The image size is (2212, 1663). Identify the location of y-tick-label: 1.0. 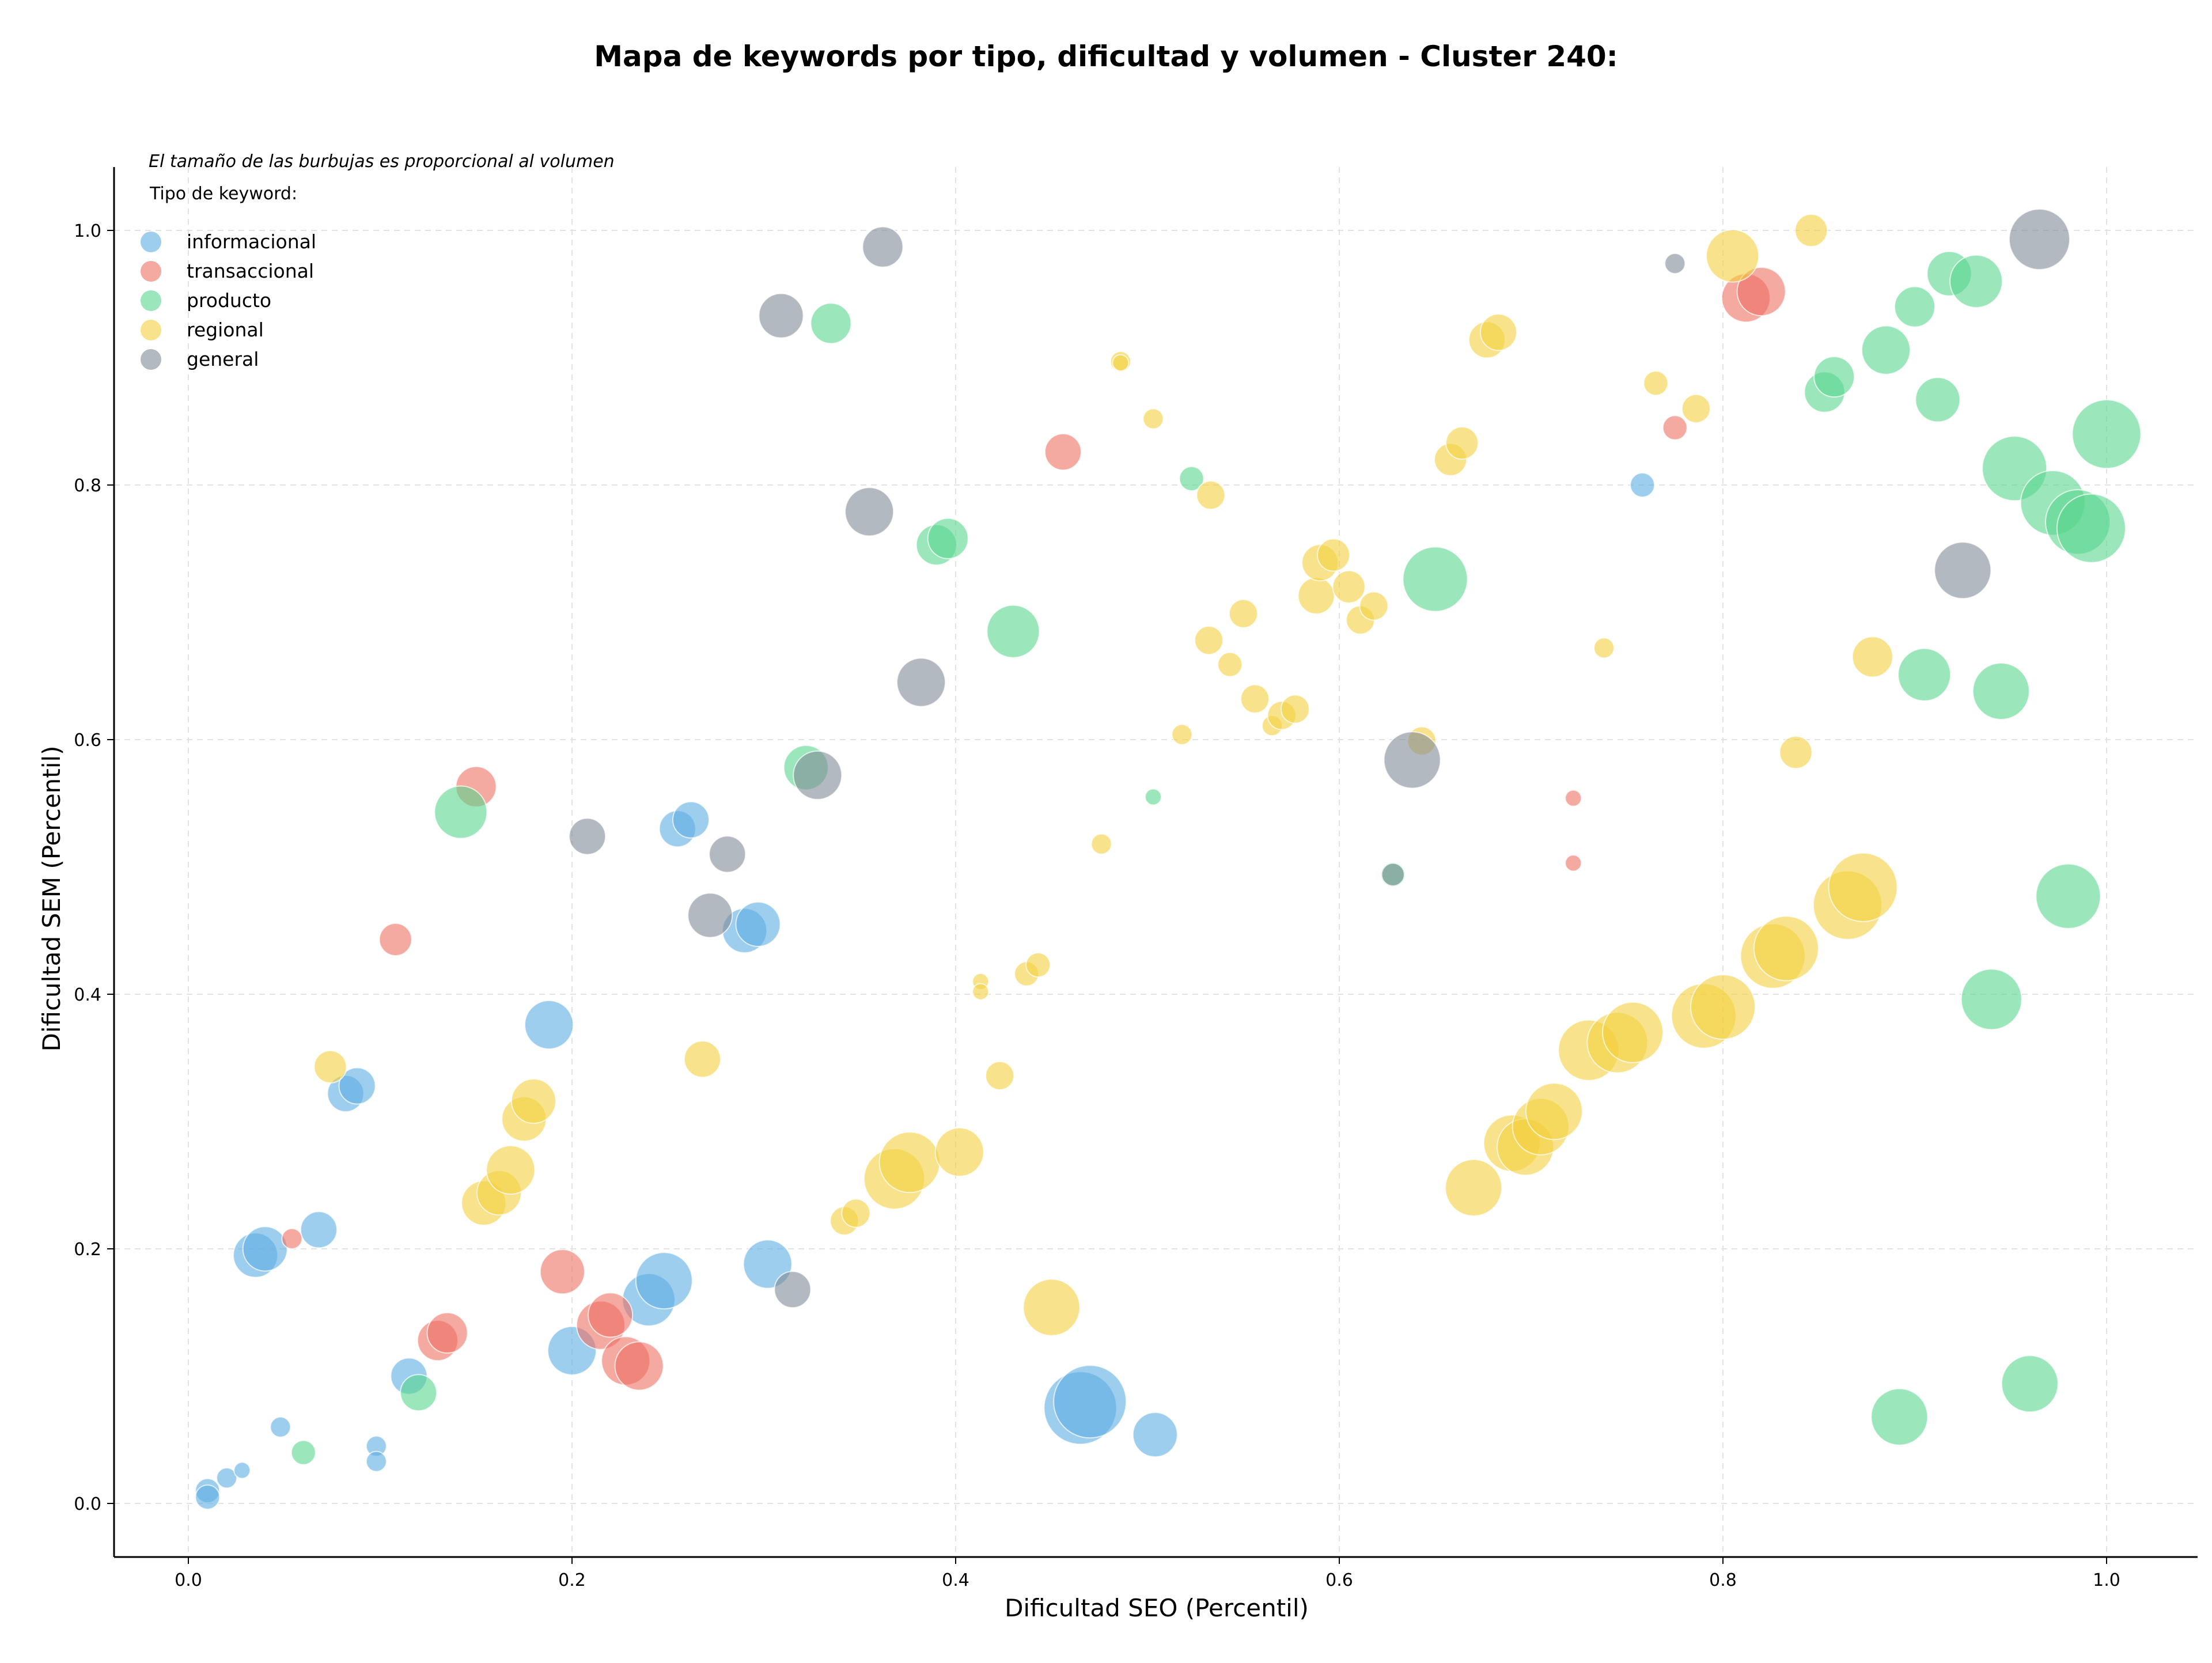
(87, 231).